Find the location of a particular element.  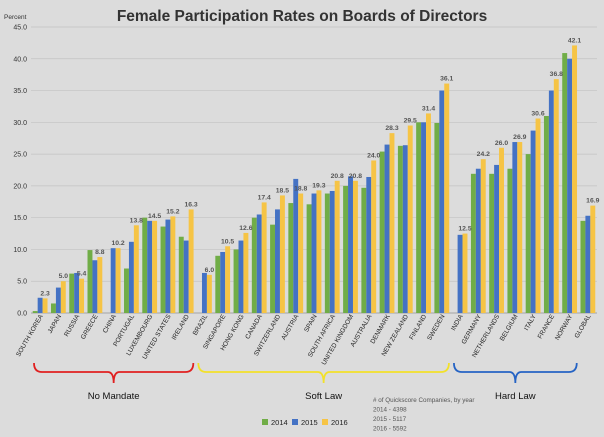

group-label: No Mandate is located at coordinates (114, 396).